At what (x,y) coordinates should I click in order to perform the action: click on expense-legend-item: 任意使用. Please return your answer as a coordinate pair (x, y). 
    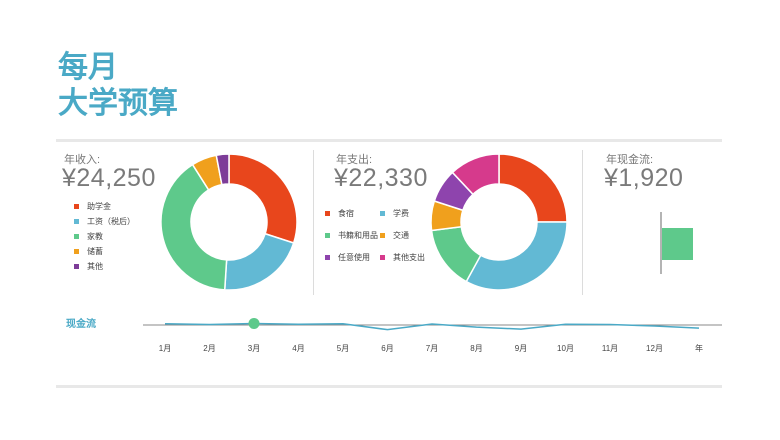
    Looking at the image, I should click on (352, 257).